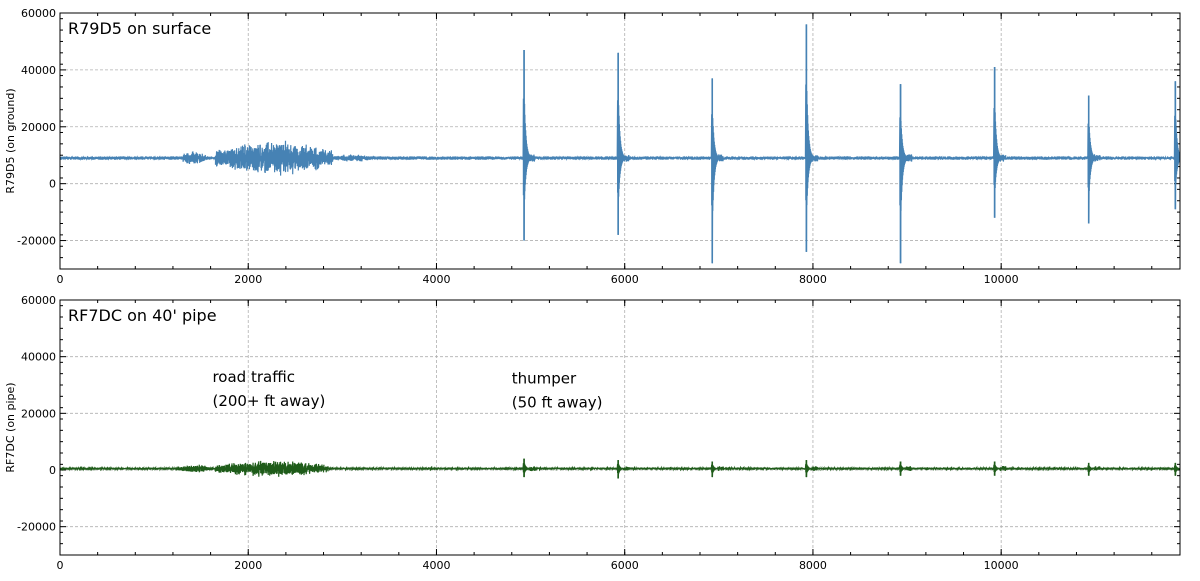 This screenshot has width=1200, height=581. I want to click on panel-title: R79D5 on surface, so click(139, 28).